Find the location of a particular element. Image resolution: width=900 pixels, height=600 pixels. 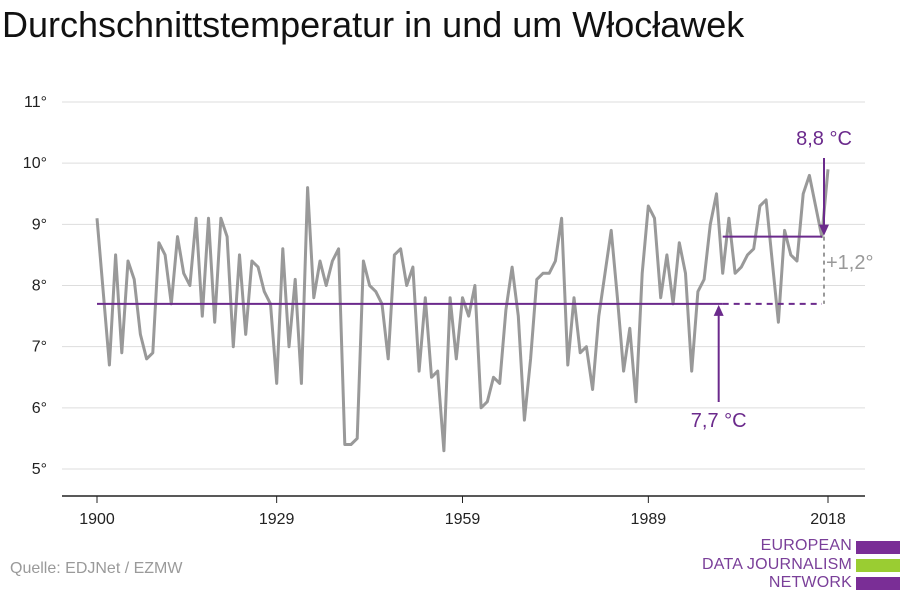

baseline-value-label: 7,7 °C is located at coordinates (719, 421).